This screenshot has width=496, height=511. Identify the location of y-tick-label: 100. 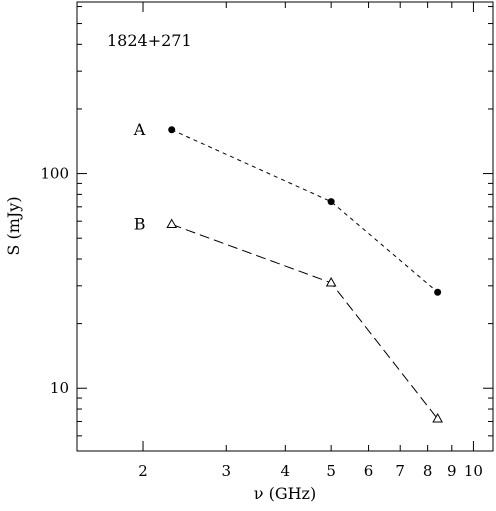
(54, 174).